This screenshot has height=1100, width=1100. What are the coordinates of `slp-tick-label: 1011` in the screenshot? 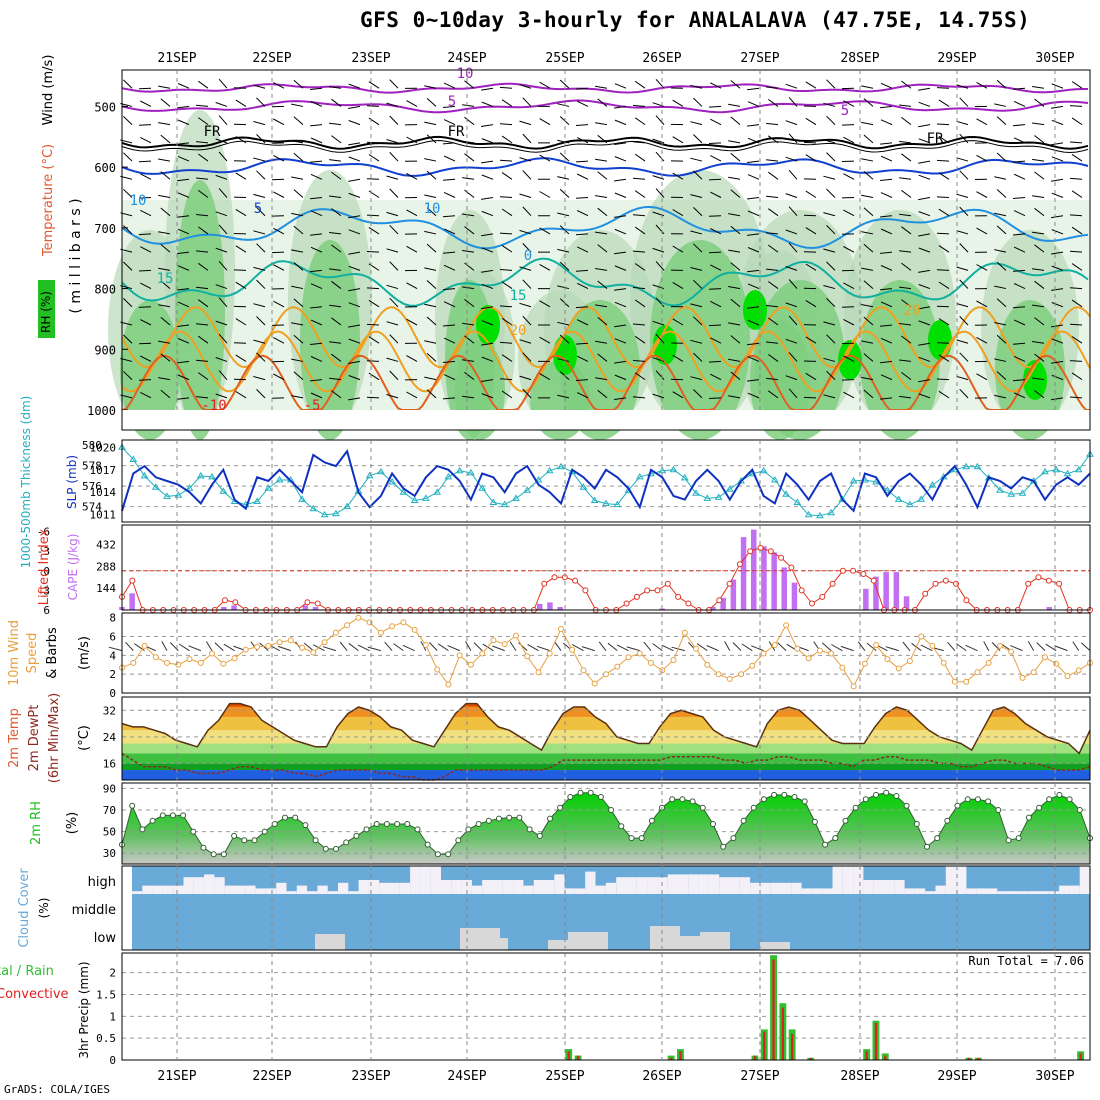 It's located at (103, 515).